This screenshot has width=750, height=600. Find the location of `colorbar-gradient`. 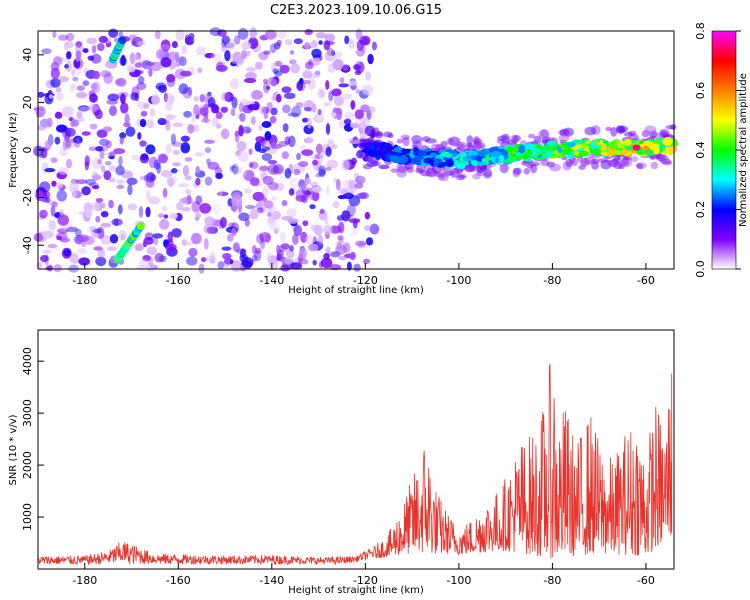

colorbar-gradient is located at coordinates (724, 150).